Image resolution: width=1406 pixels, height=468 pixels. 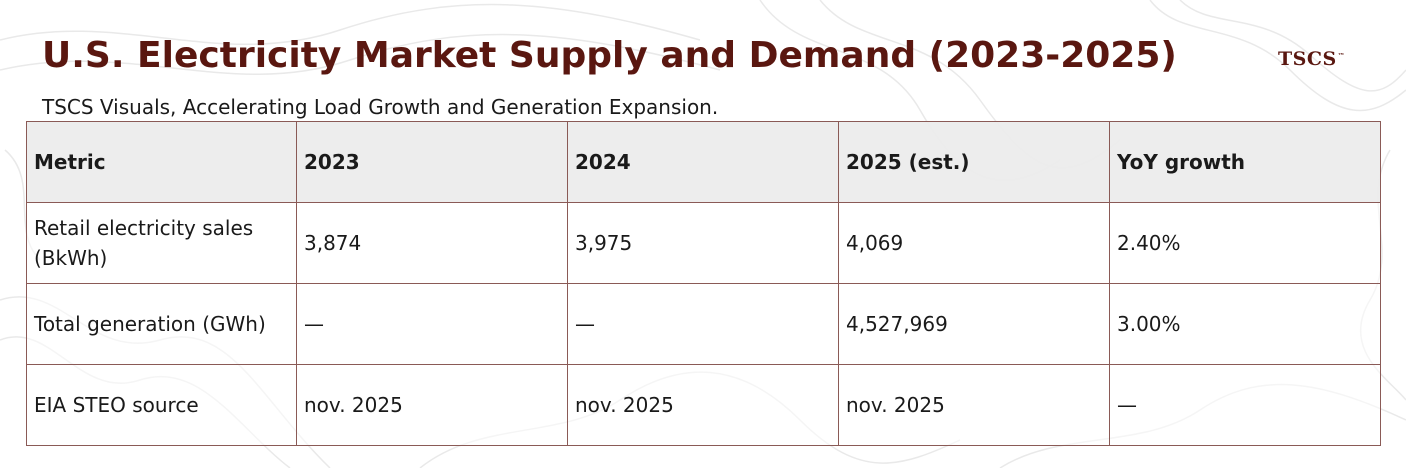 I want to click on table-cell: 2.40%, so click(x=1245, y=243).